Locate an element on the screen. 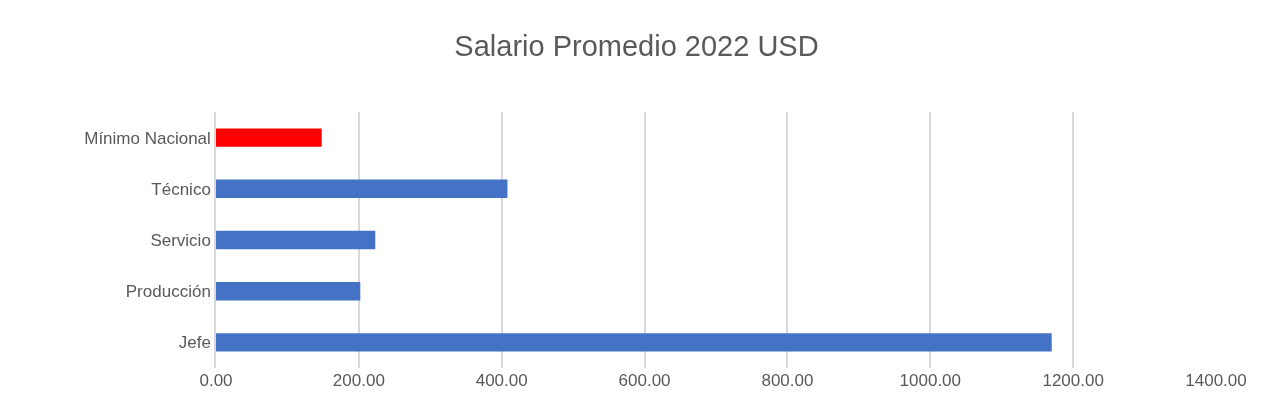  chart-title: Salario Promedio 2022 USD is located at coordinates (636, 46).